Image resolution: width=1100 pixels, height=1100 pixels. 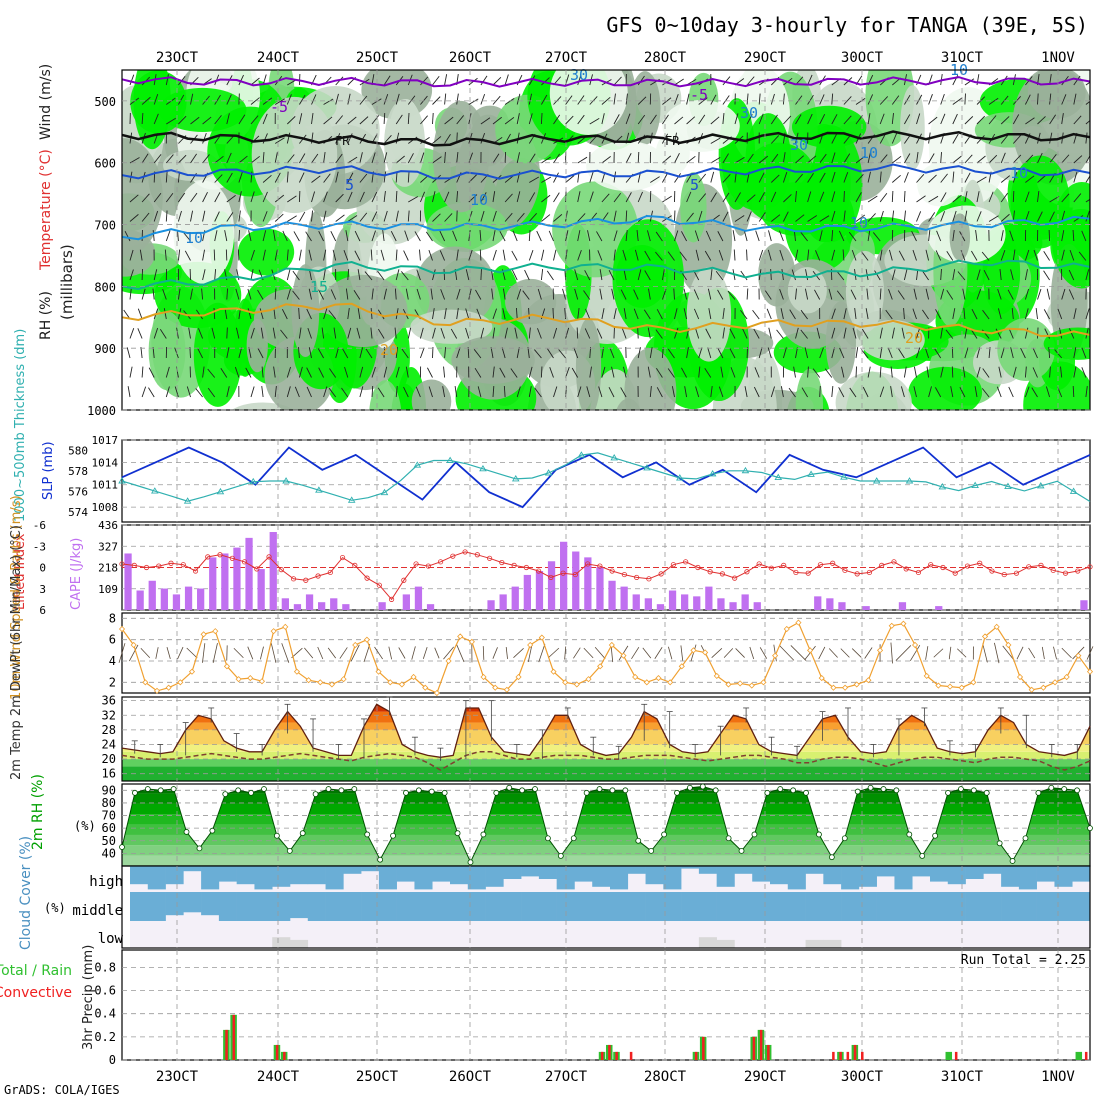 What do you see at coordinates (470, 1077) in the screenshot?
I see `bottom-date-26OCT: 26OCT` at bounding box center [470, 1077].